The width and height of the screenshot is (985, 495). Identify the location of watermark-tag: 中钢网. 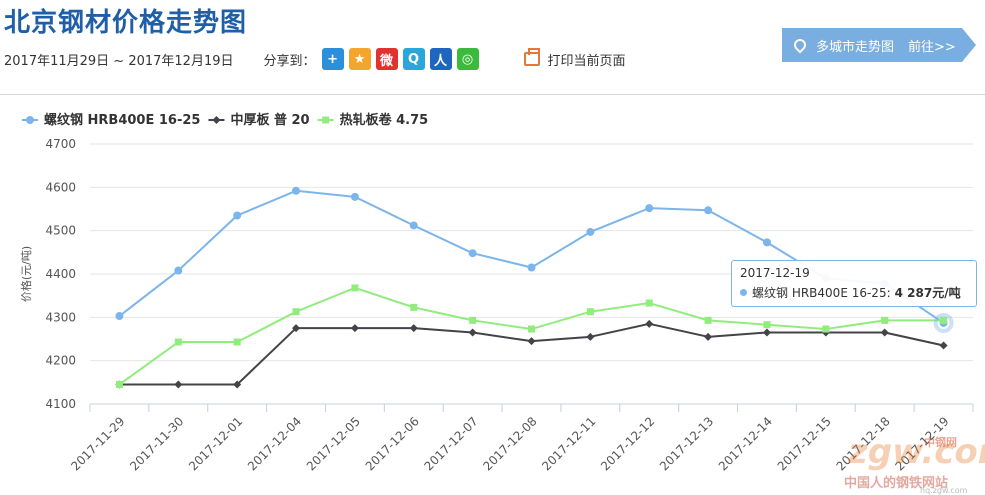
(940, 442).